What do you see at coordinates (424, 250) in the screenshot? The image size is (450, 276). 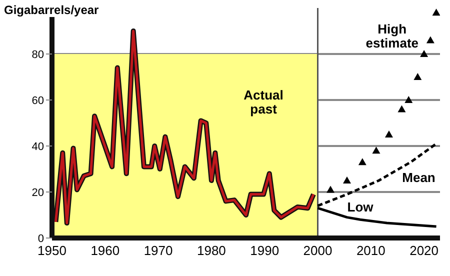 I see `x-tick-label: 2020` at bounding box center [424, 250].